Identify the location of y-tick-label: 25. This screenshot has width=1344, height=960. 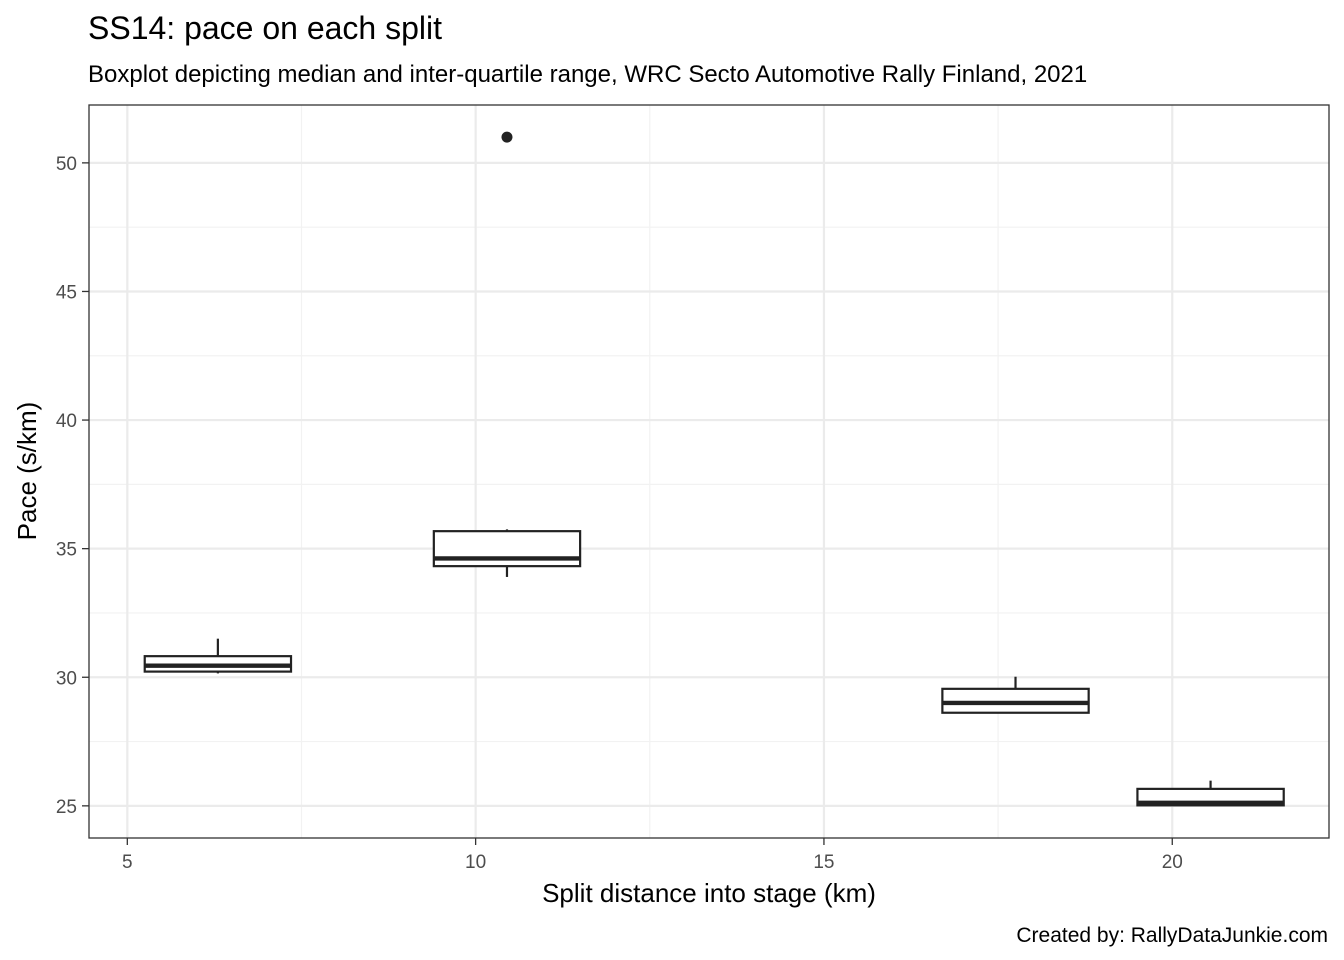
(66, 807).